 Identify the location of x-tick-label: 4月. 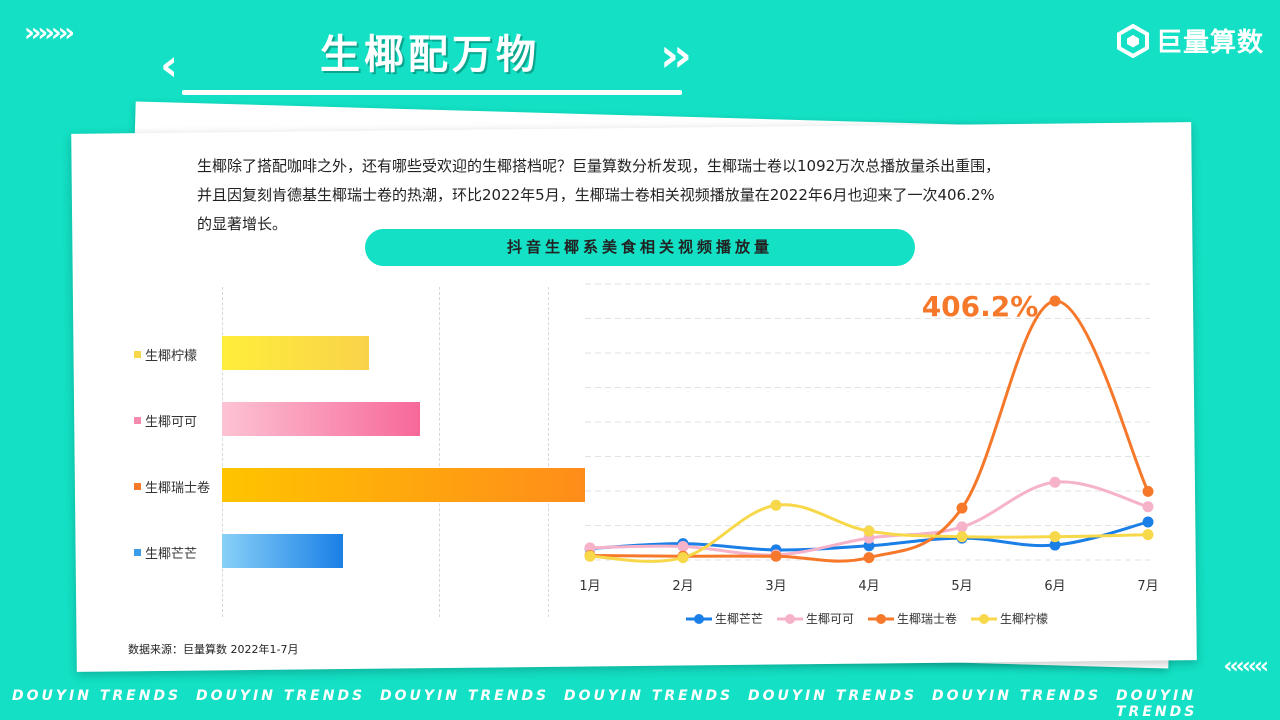
(868, 586).